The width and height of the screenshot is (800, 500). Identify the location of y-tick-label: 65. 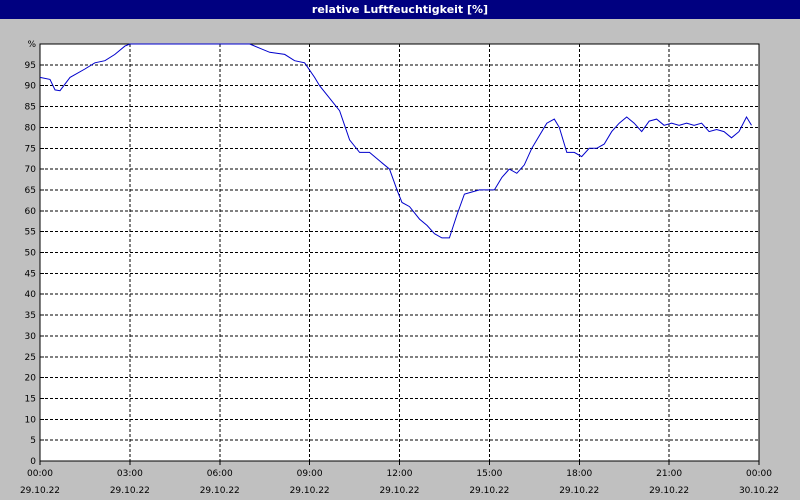
(30, 191).